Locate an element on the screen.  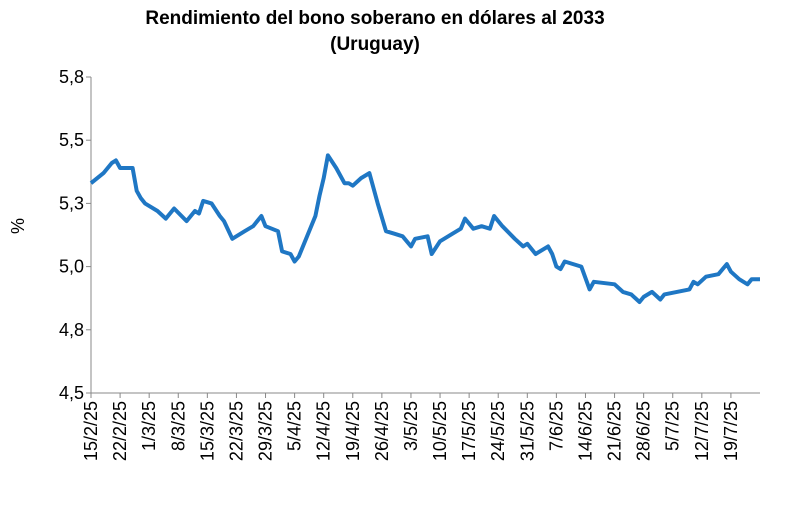
x-tick-label: 22/3/25 is located at coordinates (236, 431).